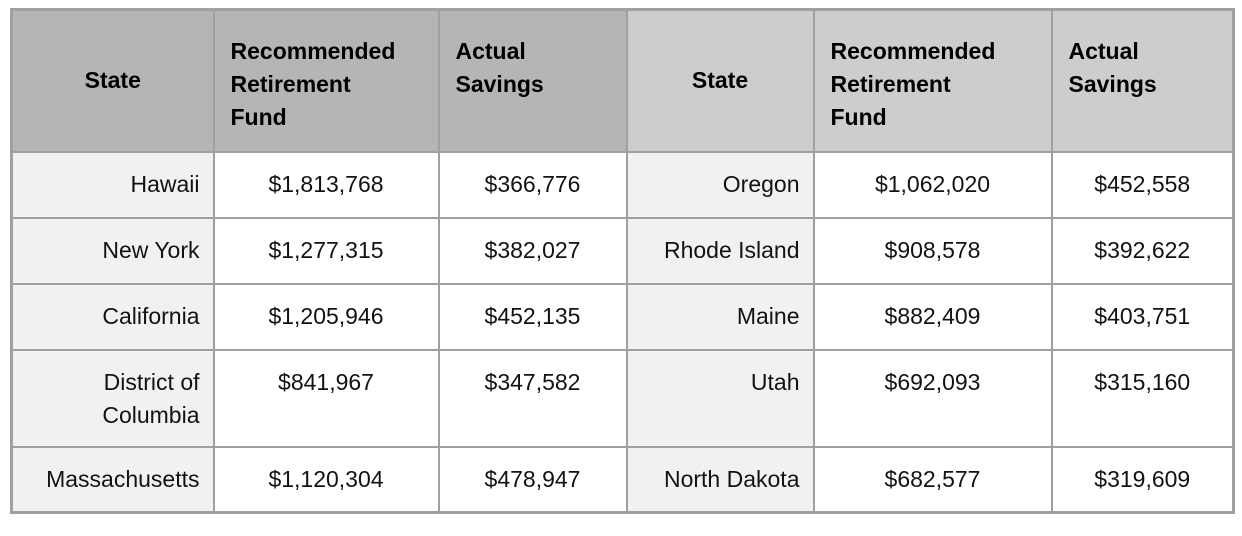 The image size is (1242, 536). Describe the element at coordinates (532, 316) in the screenshot. I see `savings-cell: $452,135` at that location.